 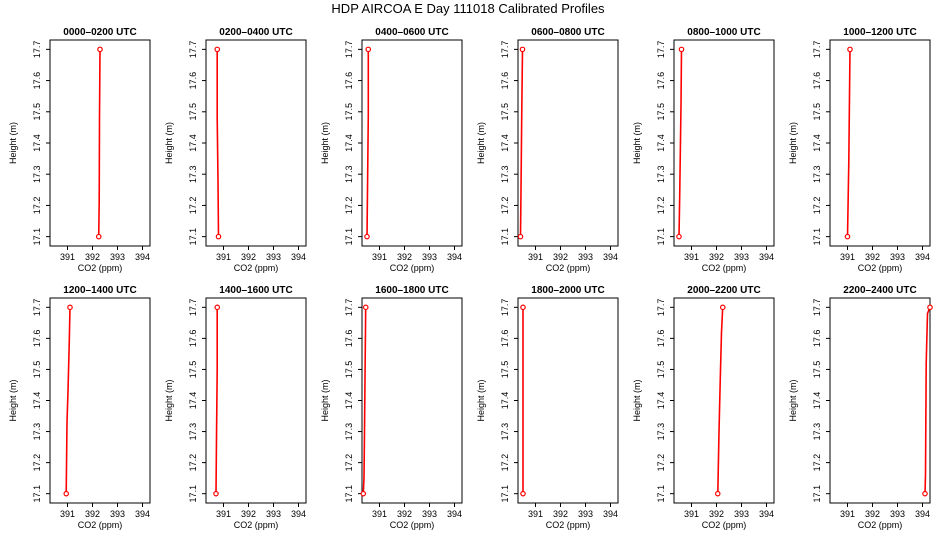 What do you see at coordinates (567, 32) in the screenshot?
I see `panel-title: 0600–0800 UTC` at bounding box center [567, 32].